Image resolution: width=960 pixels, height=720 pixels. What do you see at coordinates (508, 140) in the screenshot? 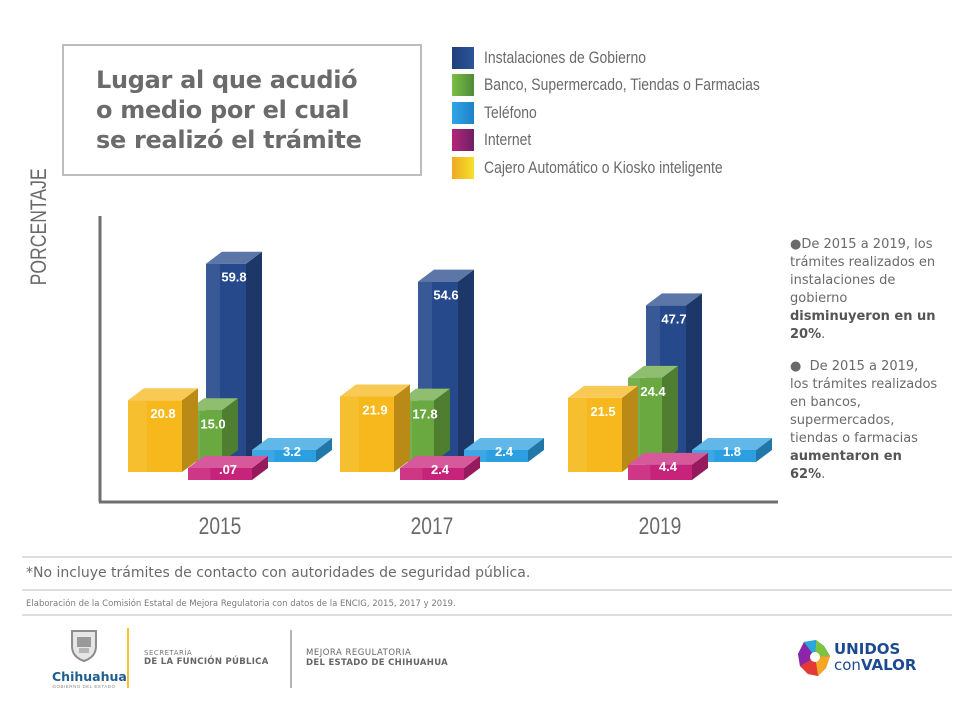
I see `legend-label: Internet` at bounding box center [508, 140].